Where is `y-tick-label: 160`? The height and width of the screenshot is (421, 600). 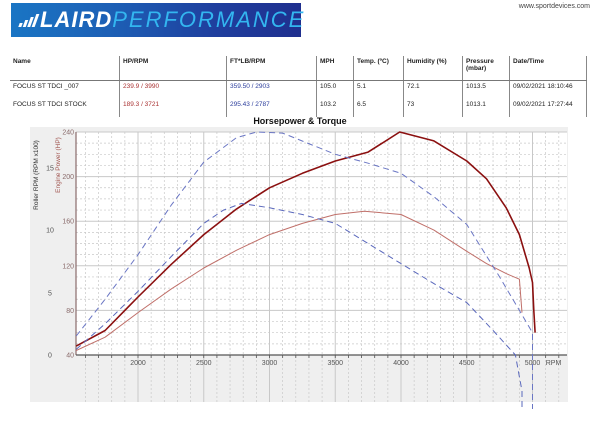 y-tick-label: 160 is located at coordinates (68, 222).